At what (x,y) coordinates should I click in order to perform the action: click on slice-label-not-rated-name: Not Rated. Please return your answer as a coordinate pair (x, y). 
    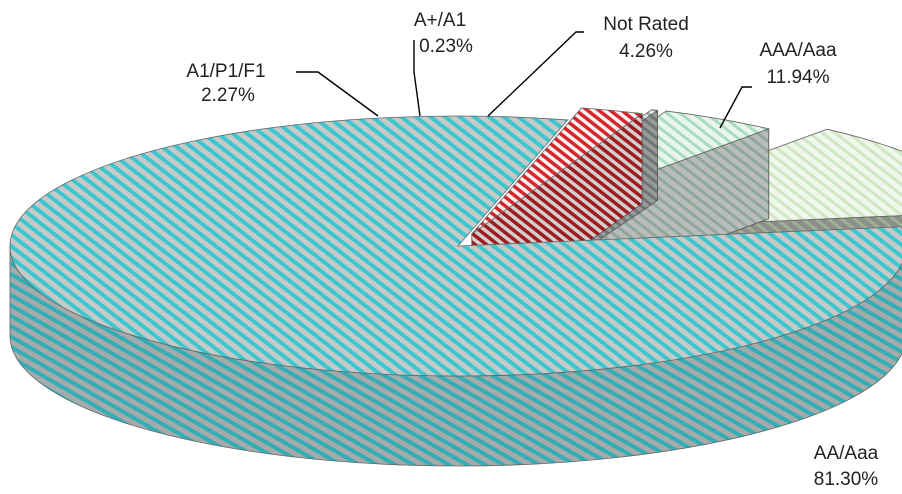
    Looking at the image, I should click on (646, 24).